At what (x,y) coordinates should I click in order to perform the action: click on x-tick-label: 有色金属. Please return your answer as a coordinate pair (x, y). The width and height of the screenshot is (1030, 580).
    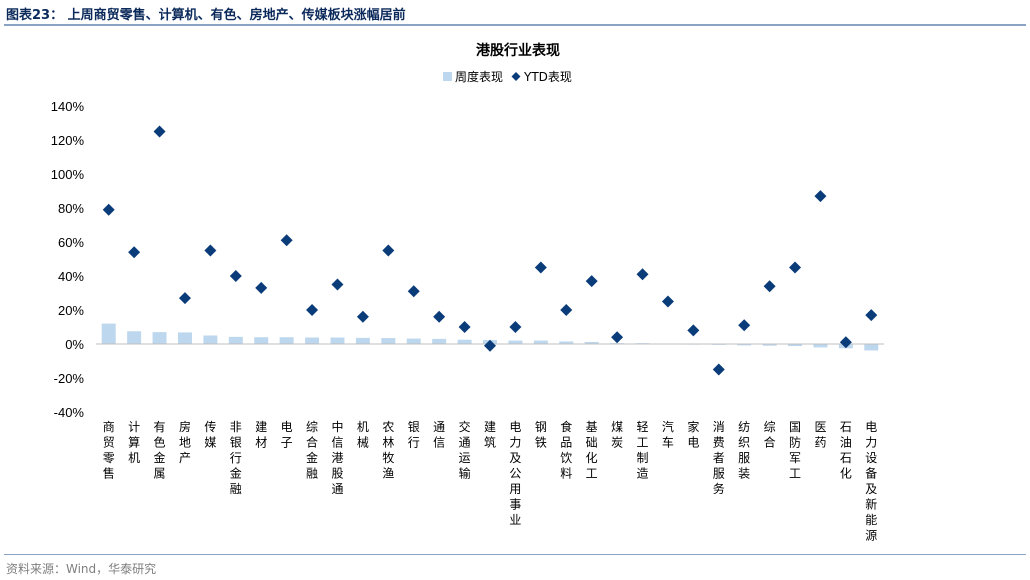
    Looking at the image, I should click on (160, 450).